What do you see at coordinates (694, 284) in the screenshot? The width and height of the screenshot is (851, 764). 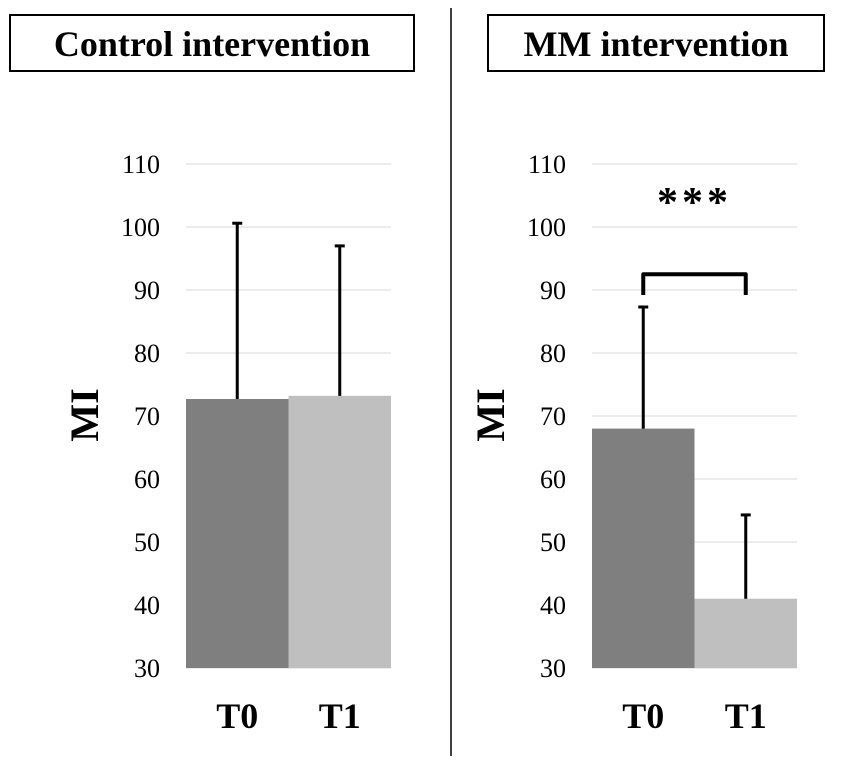 I see `significance-bracket` at bounding box center [694, 284].